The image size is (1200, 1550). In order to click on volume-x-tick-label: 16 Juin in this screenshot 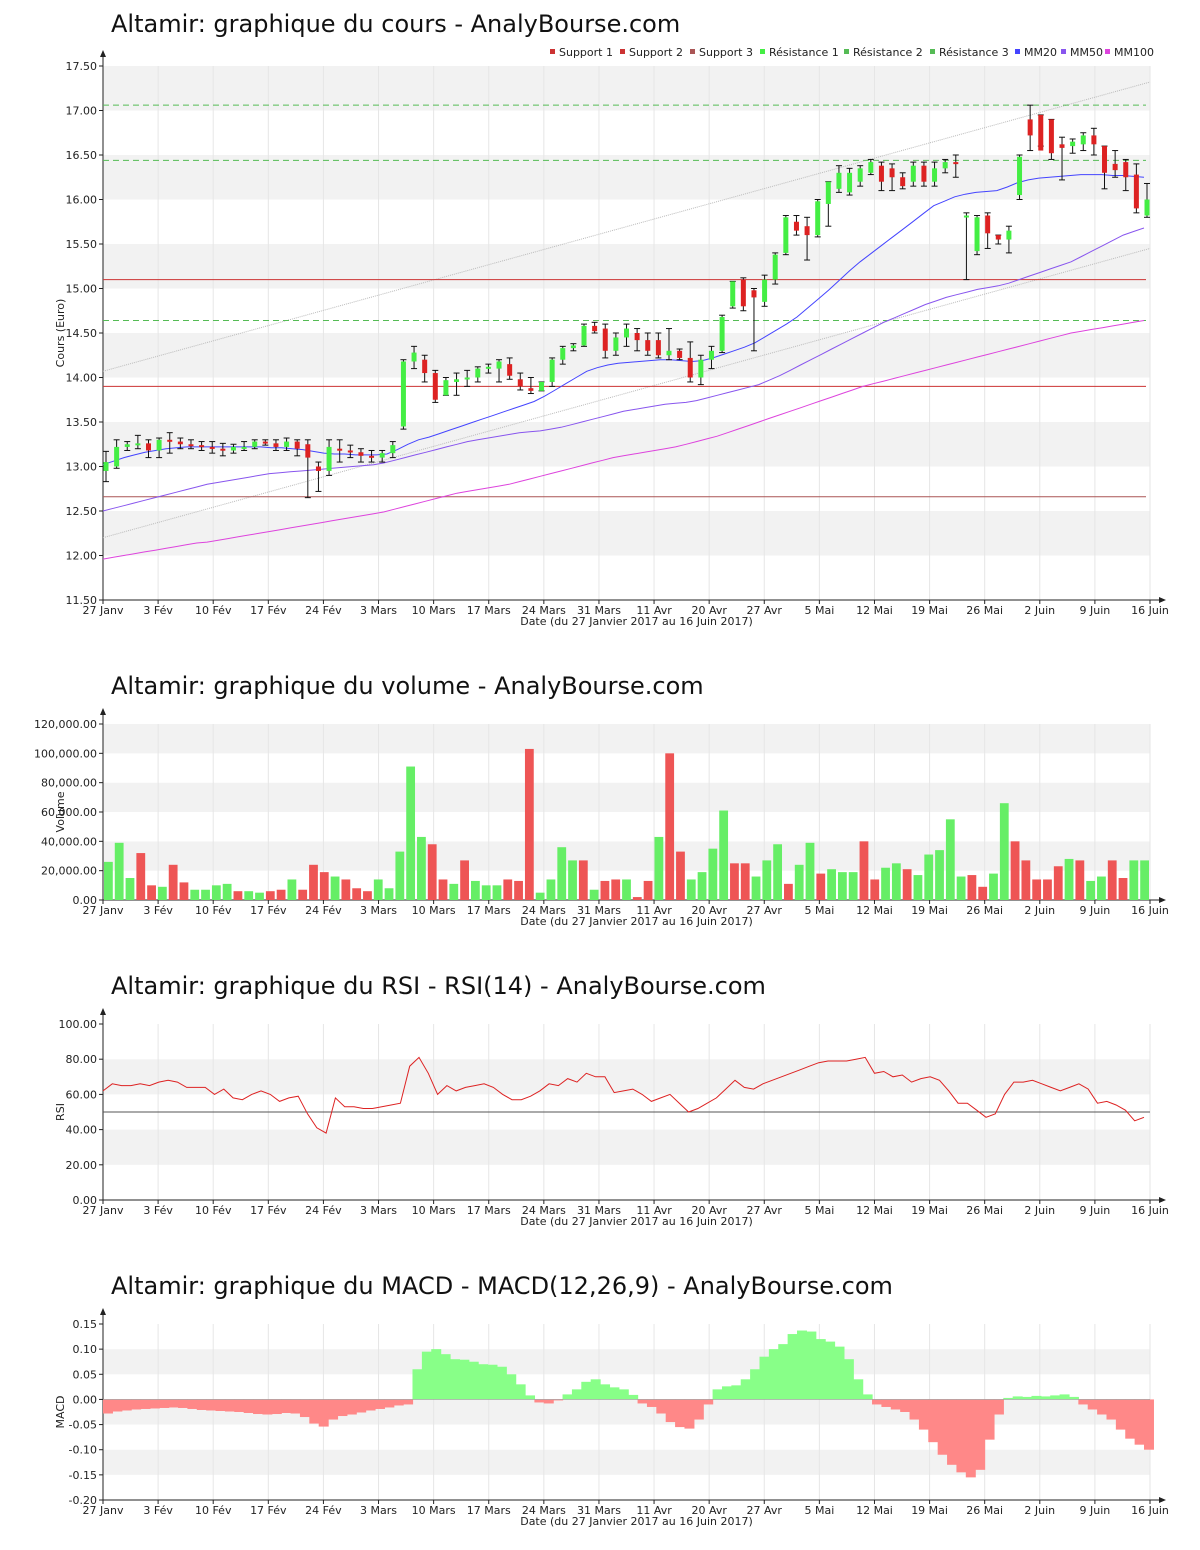, I will do `click(1150, 910)`.